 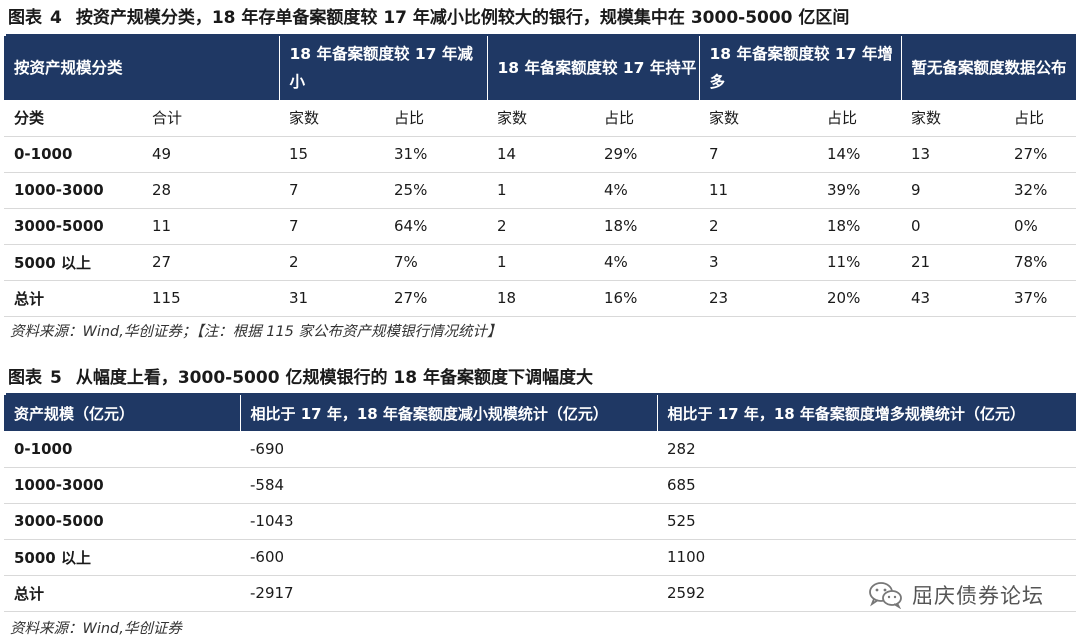 What do you see at coordinates (436, 262) in the screenshot?
I see `table-cell: 7%` at bounding box center [436, 262].